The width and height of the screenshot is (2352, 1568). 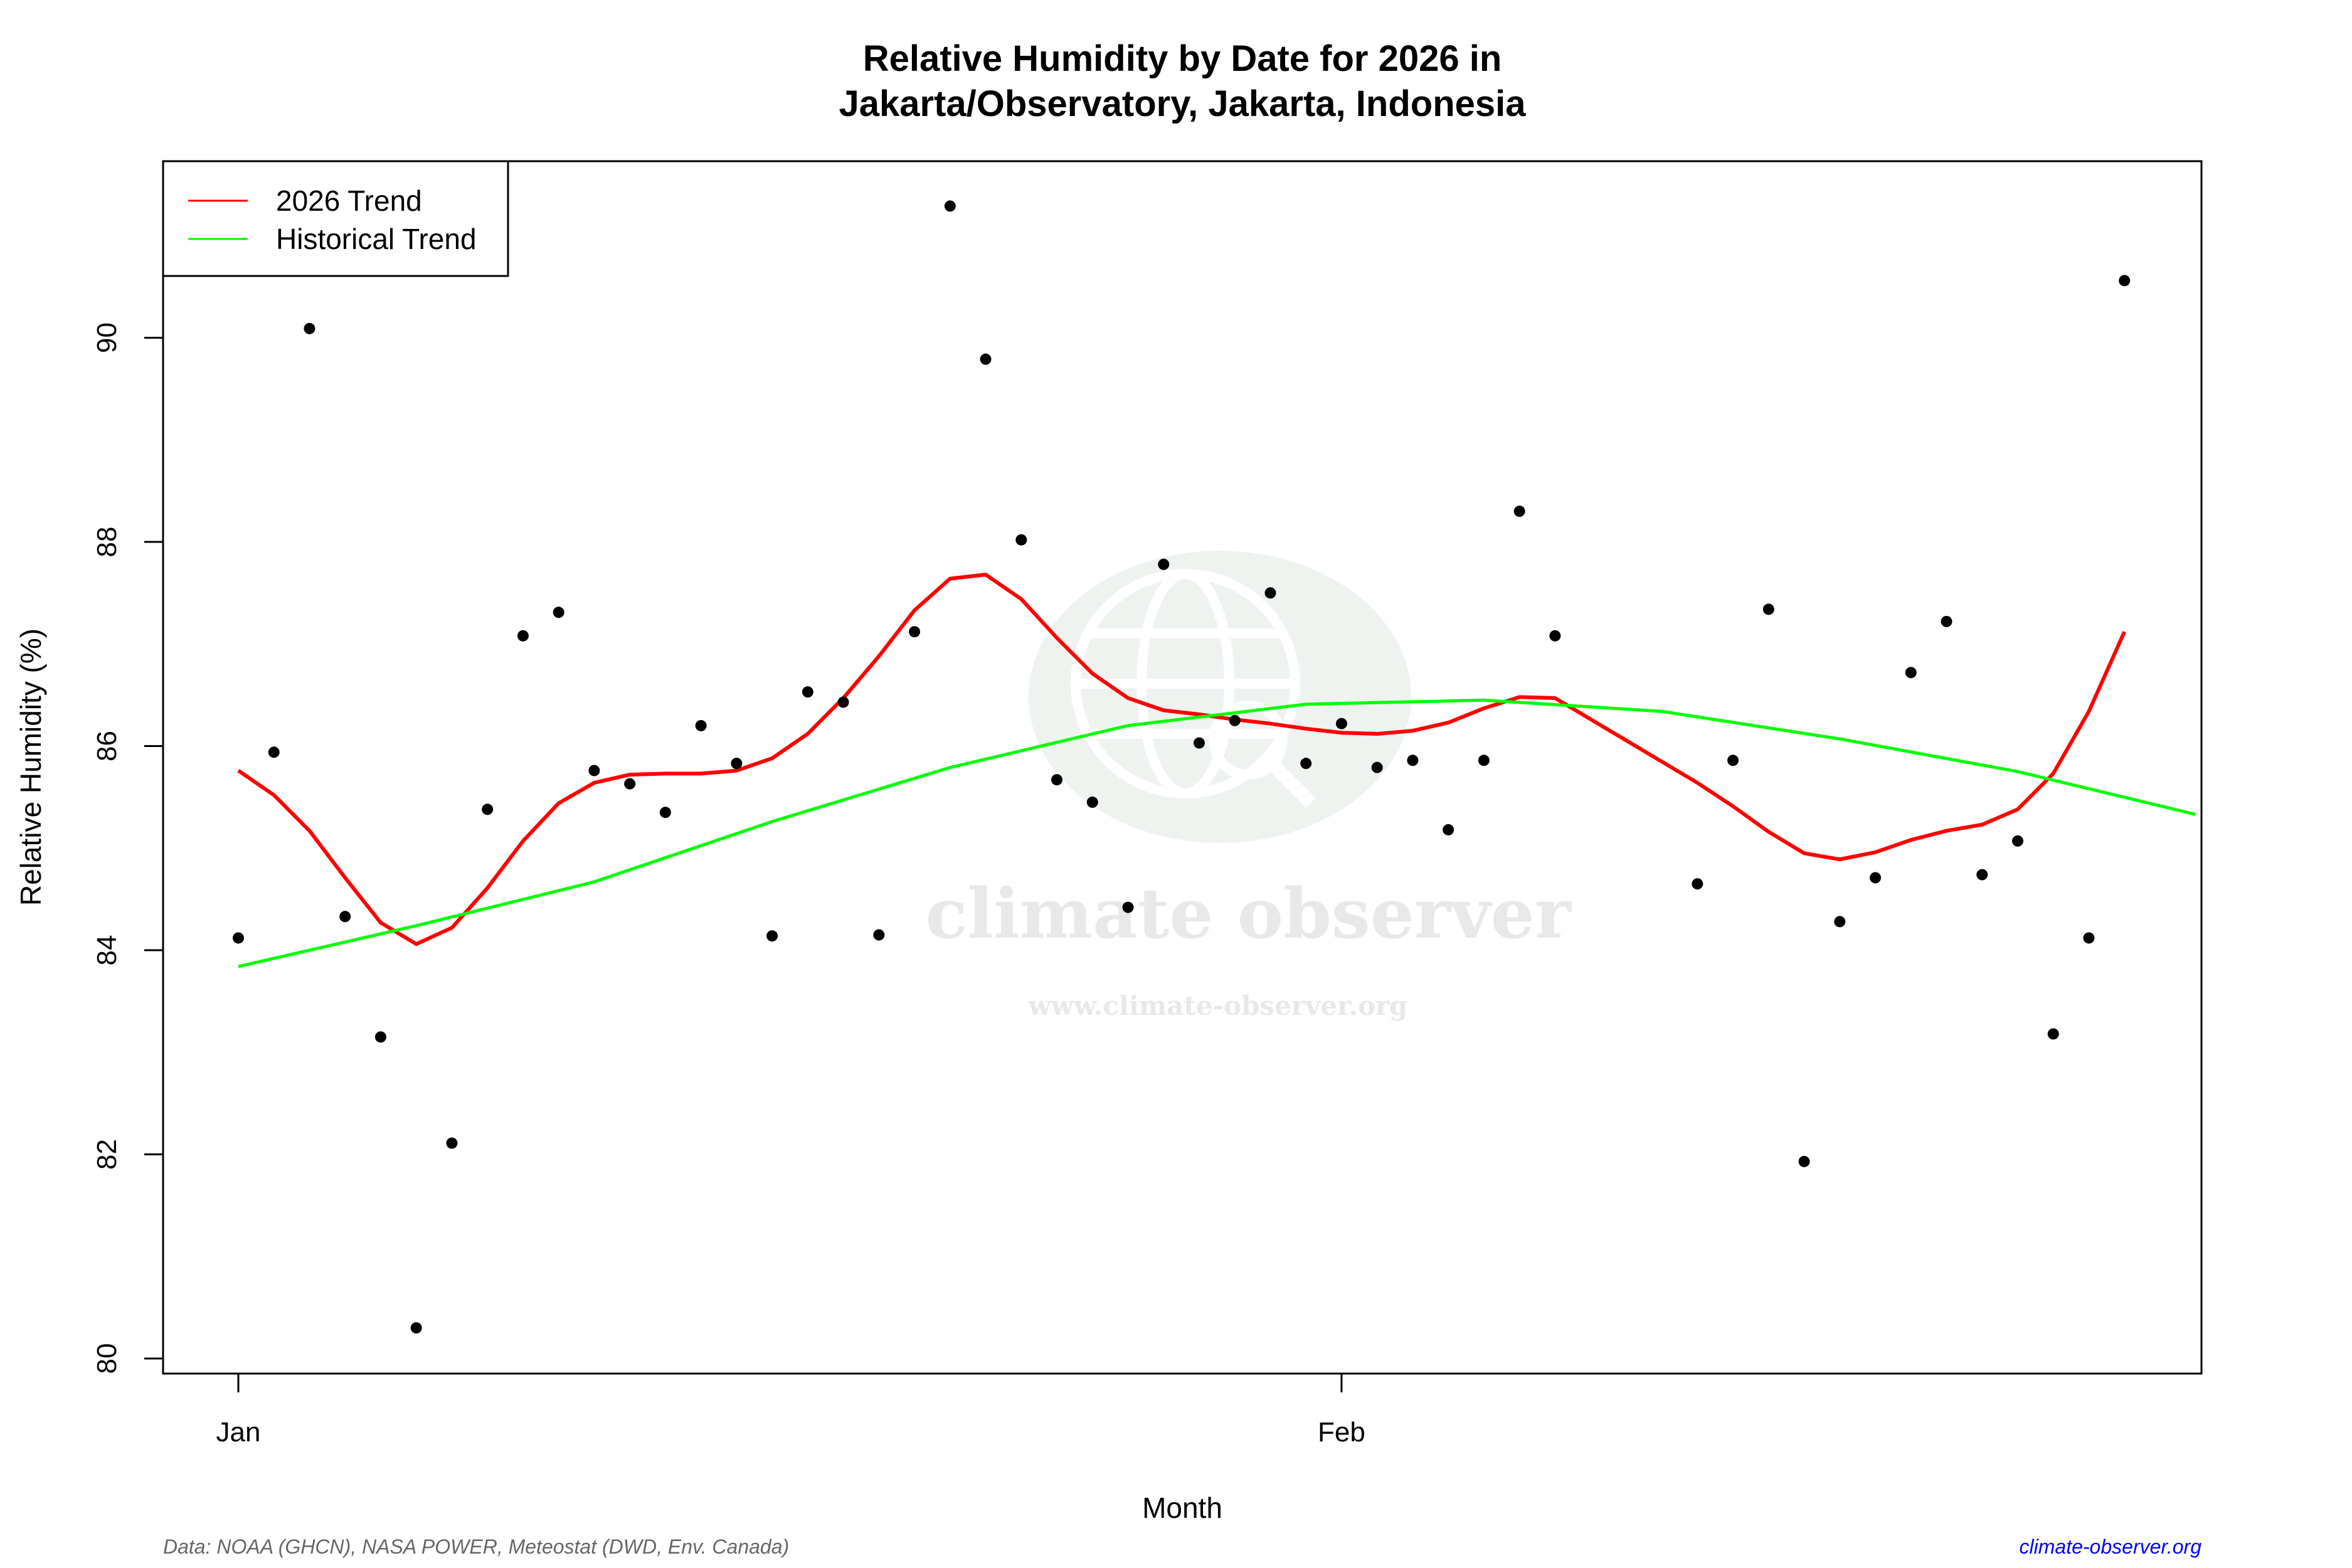 I want to click on x-axis: Jan Feb, so click(x=790, y=1410).